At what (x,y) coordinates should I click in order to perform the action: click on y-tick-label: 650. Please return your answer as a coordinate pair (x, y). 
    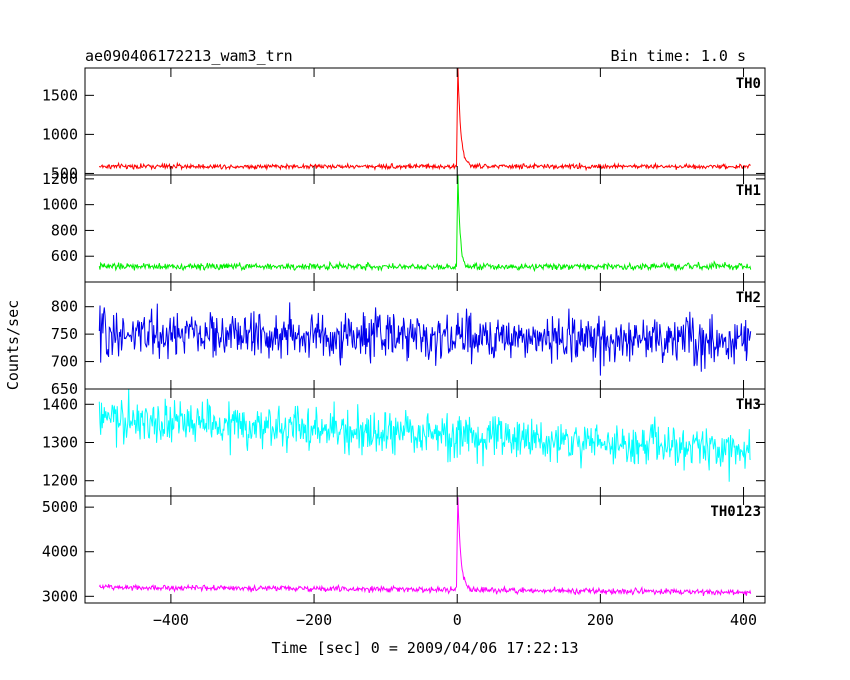
    Looking at the image, I should click on (64, 389).